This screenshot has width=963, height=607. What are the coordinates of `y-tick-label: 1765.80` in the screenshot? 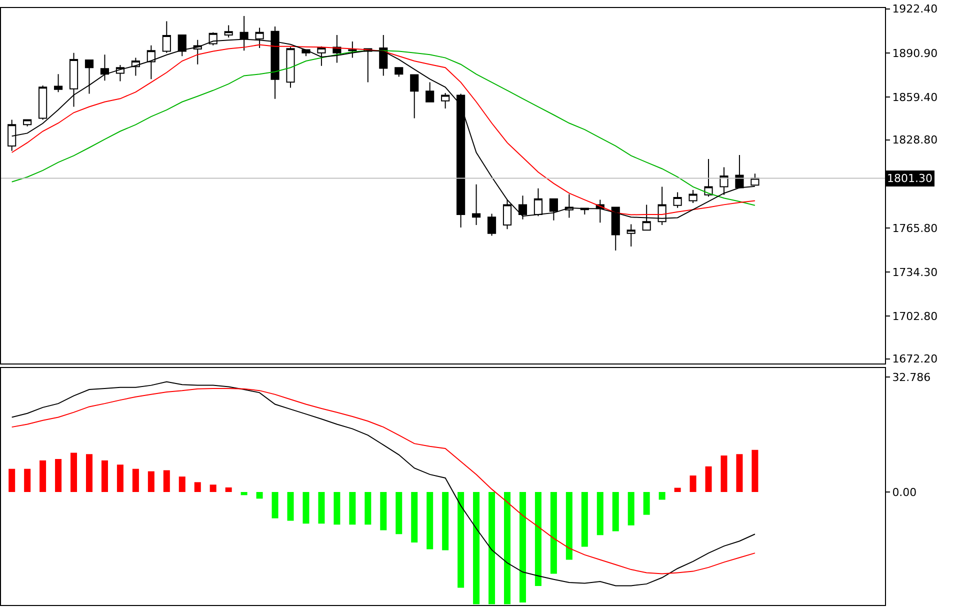 It's located at (915, 228).